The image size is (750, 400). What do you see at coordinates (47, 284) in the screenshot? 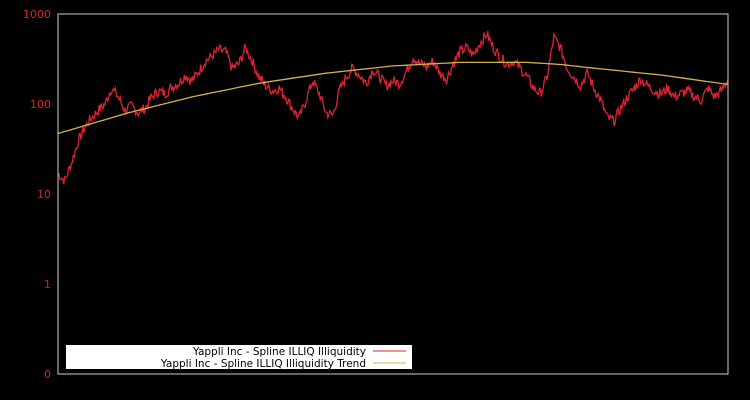
I see `y-tick-label: 1` at bounding box center [47, 284].